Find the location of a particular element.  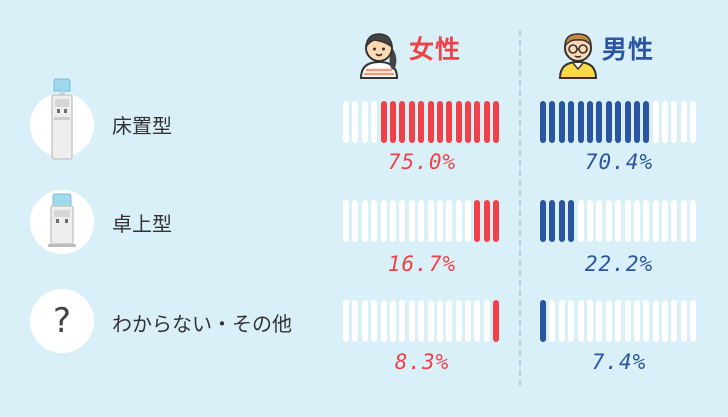

value-label-male-2: 22.2% is located at coordinates (619, 264).